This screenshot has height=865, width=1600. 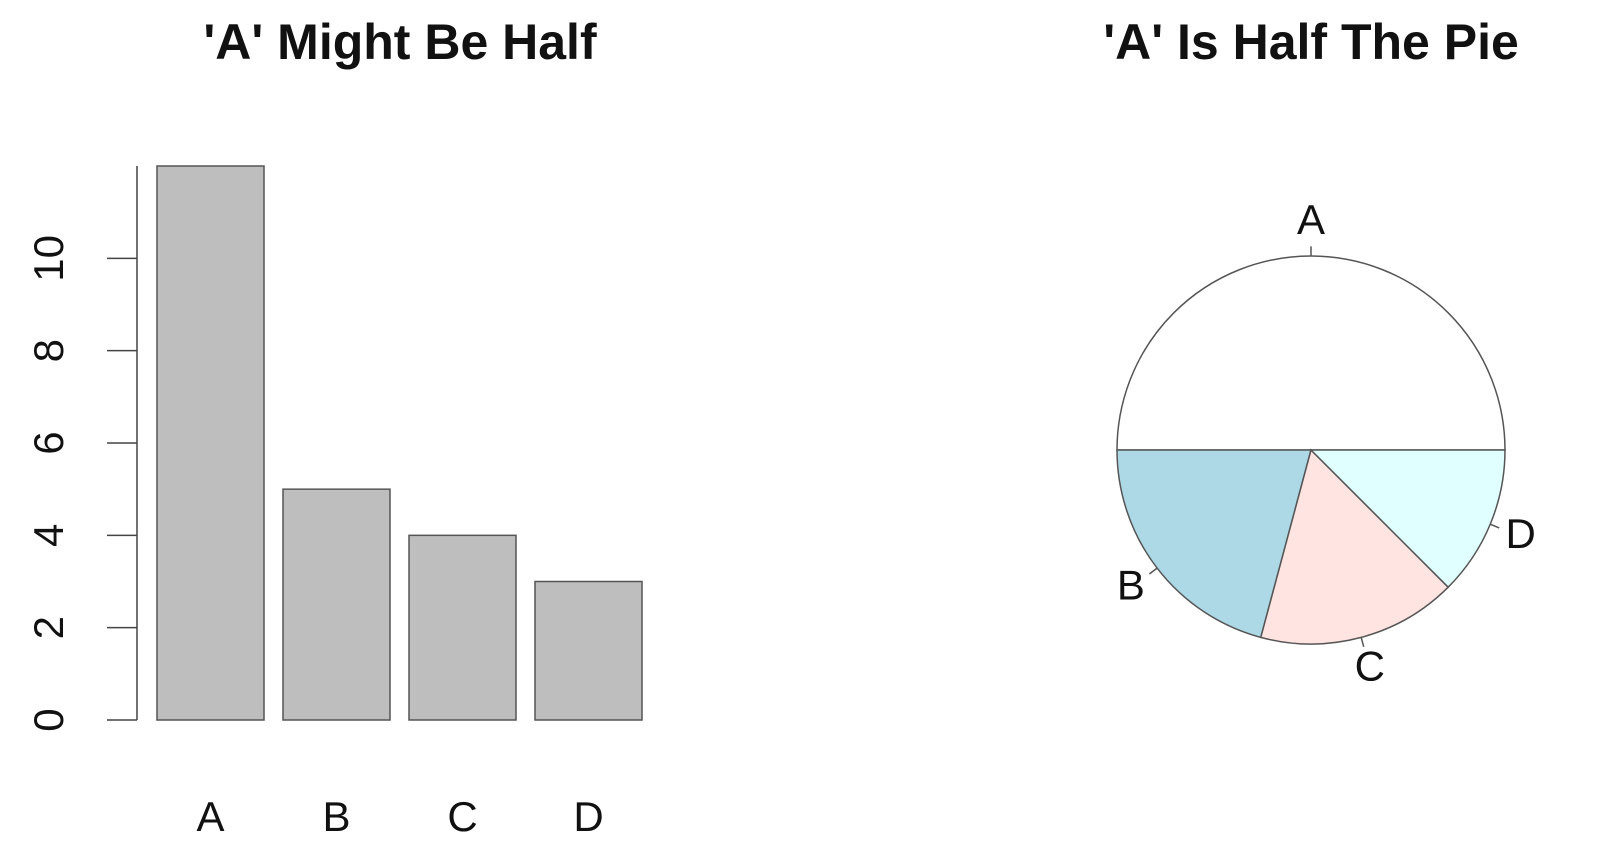 What do you see at coordinates (48, 535) in the screenshot?
I see `y-tick-label: 4` at bounding box center [48, 535].